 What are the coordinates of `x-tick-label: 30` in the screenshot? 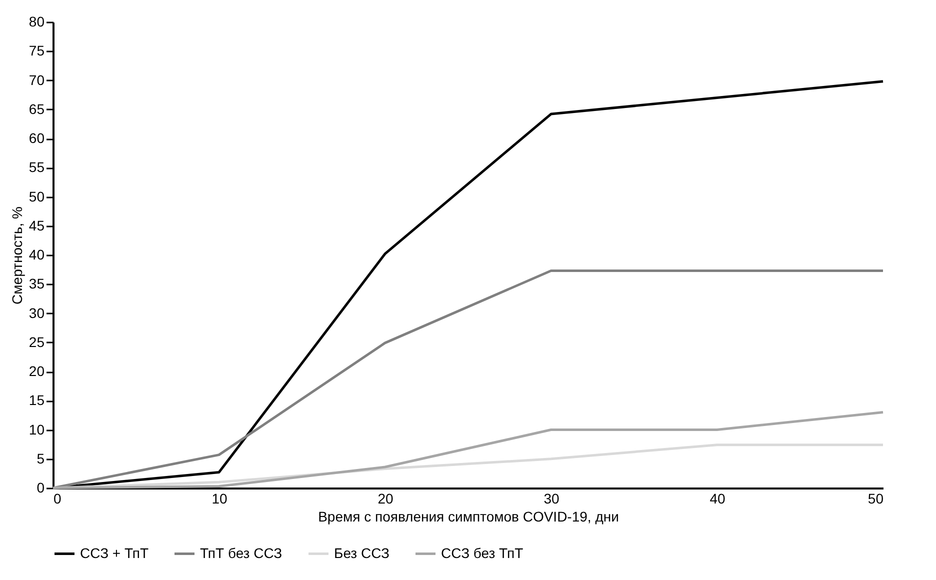 It's located at (552, 498).